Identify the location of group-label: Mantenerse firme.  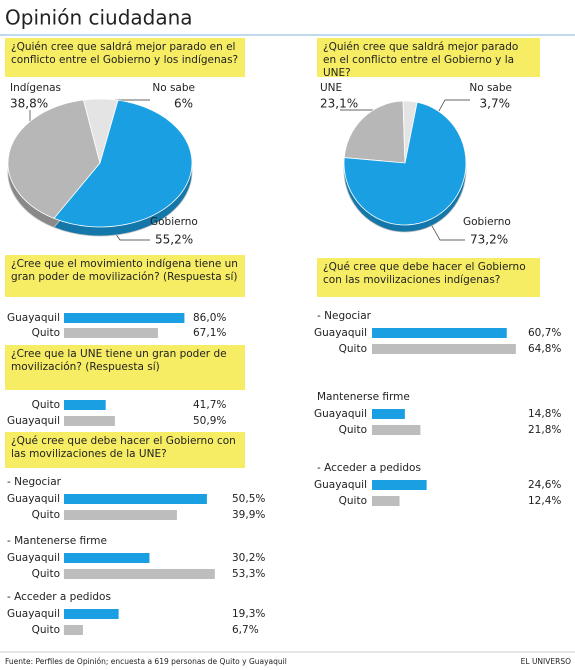
(363, 397).